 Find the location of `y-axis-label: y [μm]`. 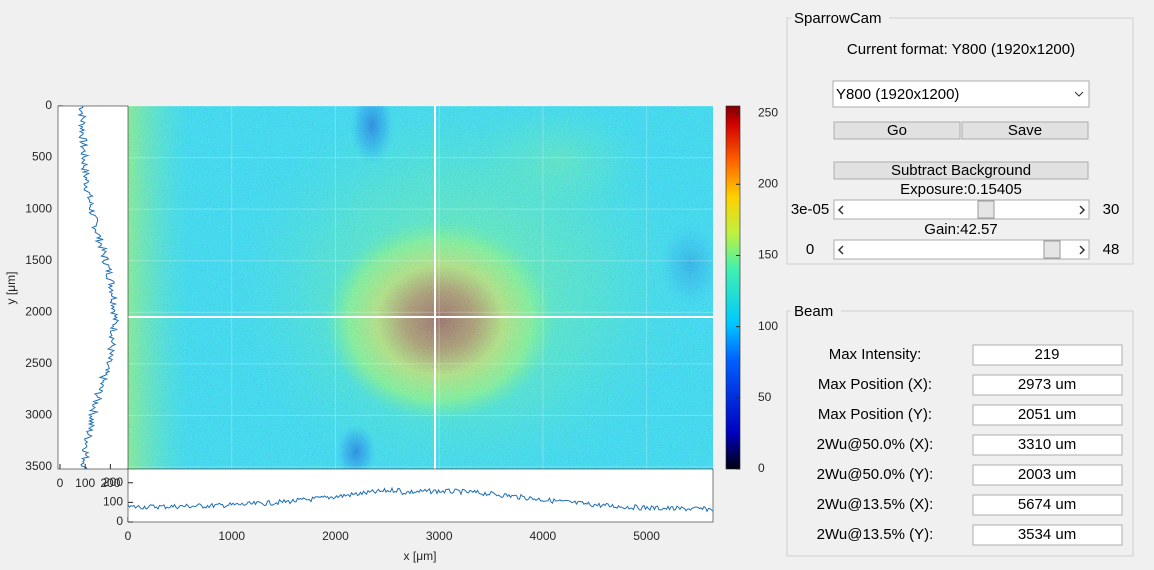

y-axis-label: y [μm] is located at coordinates (11, 288).